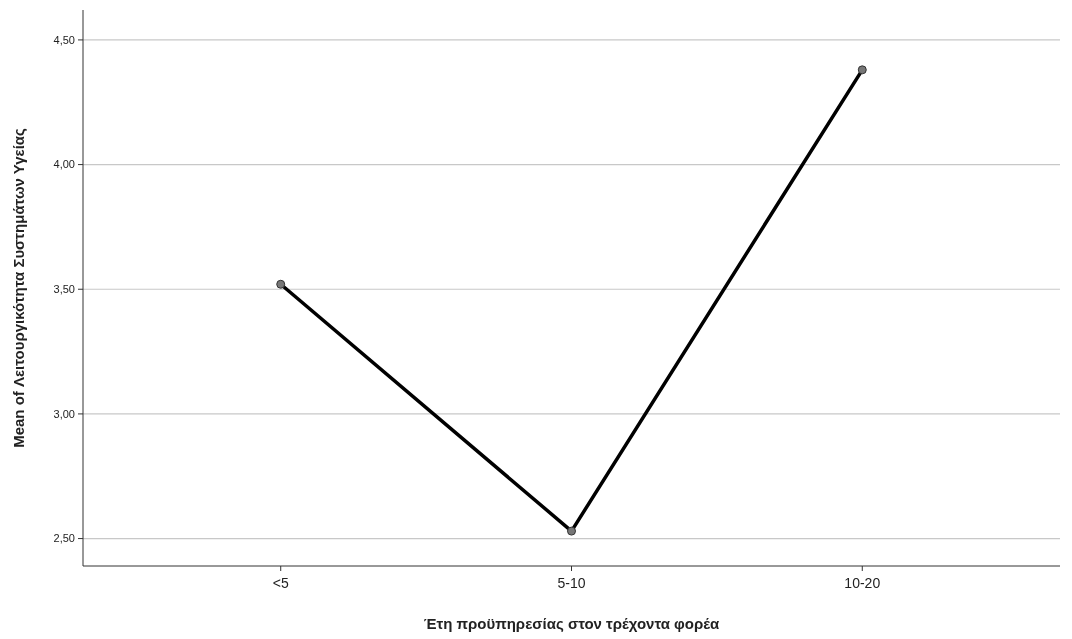 The image size is (1072, 639). Describe the element at coordinates (571, 583) in the screenshot. I see `x-tick-label: 5-10` at that location.